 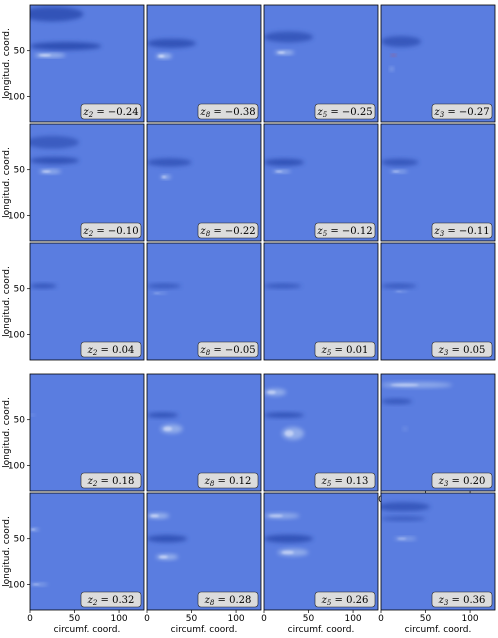 What do you see at coordinates (228, 482) in the screenshot?
I see `panel-label: z8 = 0.12` at bounding box center [228, 482].